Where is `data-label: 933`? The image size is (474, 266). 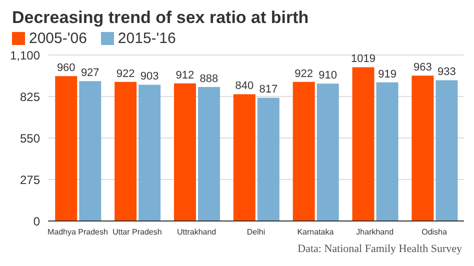 data-label: 933 is located at coordinates (447, 72).